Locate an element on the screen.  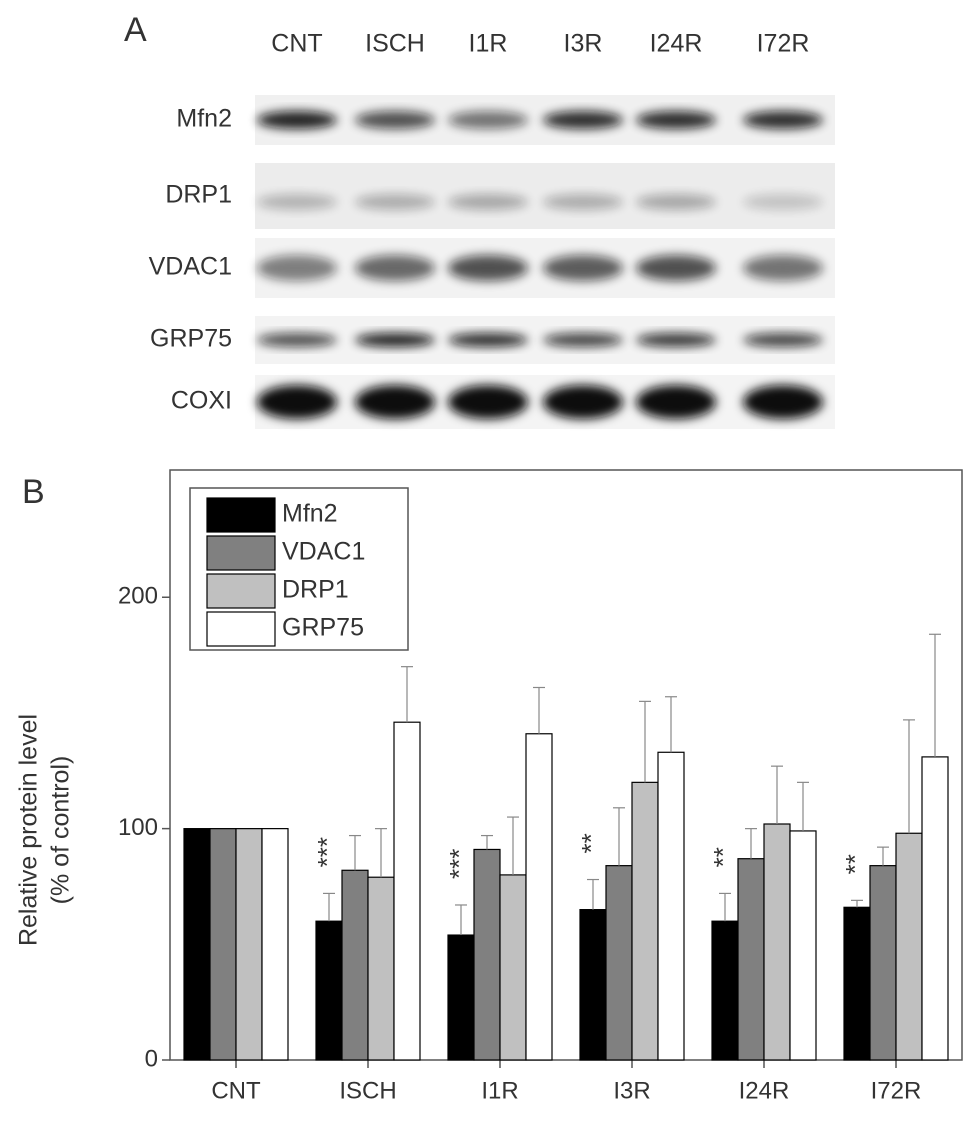
legend-label: Mfn2 is located at coordinates (310, 514).